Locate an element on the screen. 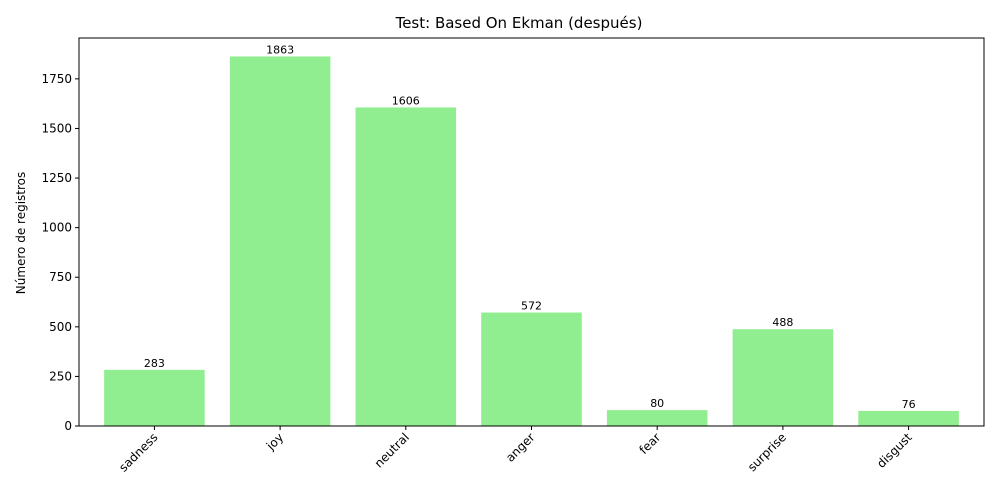  x-tick-label-joy: joy is located at coordinates (274, 441).